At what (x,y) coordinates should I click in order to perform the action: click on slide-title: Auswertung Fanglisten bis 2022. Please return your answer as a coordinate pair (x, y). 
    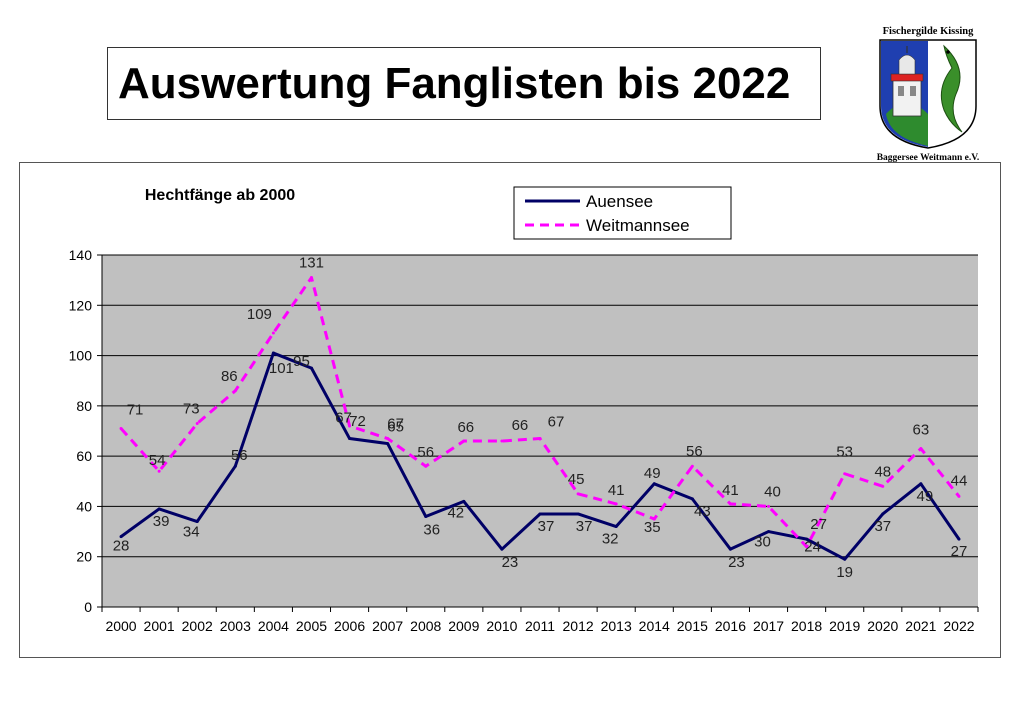
    Looking at the image, I should click on (464, 83).